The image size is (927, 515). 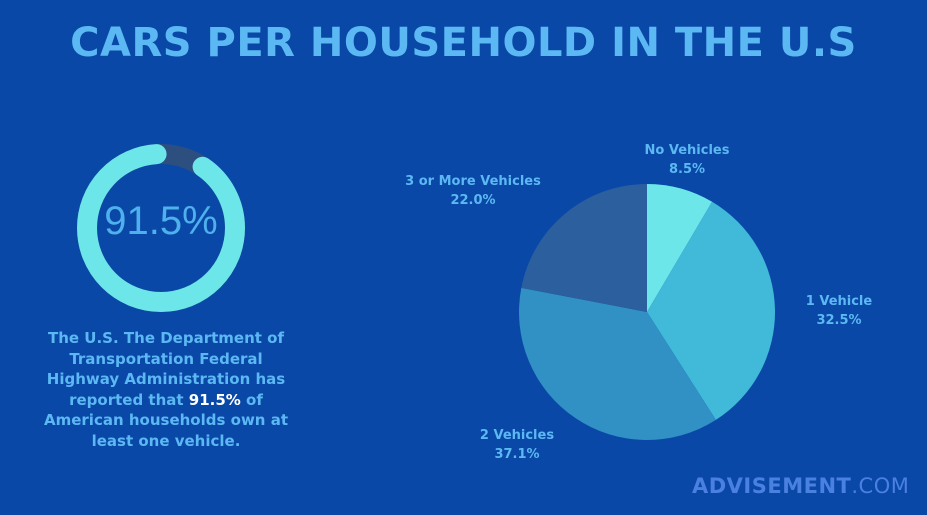 What do you see at coordinates (839, 301) in the screenshot?
I see `slice-name: 1 Vehicle` at bounding box center [839, 301].